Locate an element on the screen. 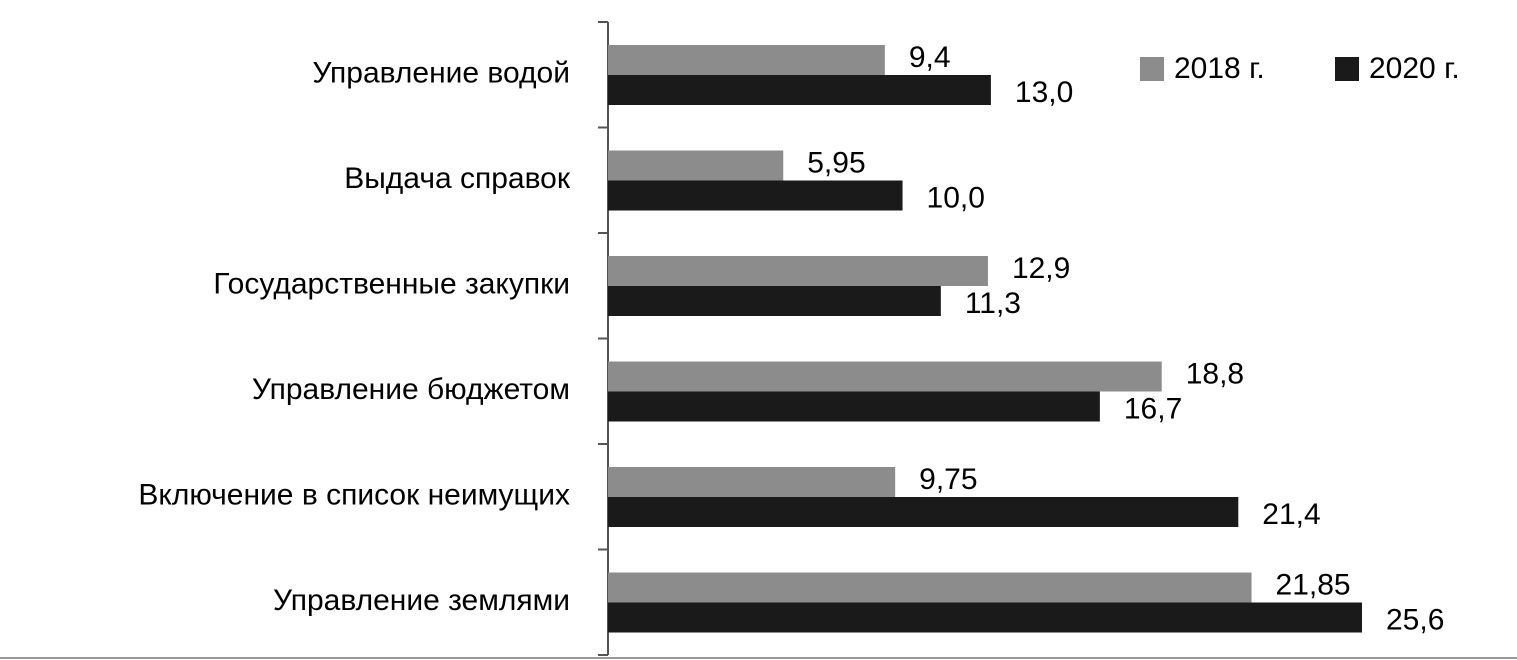 This screenshot has width=1517, height=660. value-label: 5,95 is located at coordinates (836, 162).